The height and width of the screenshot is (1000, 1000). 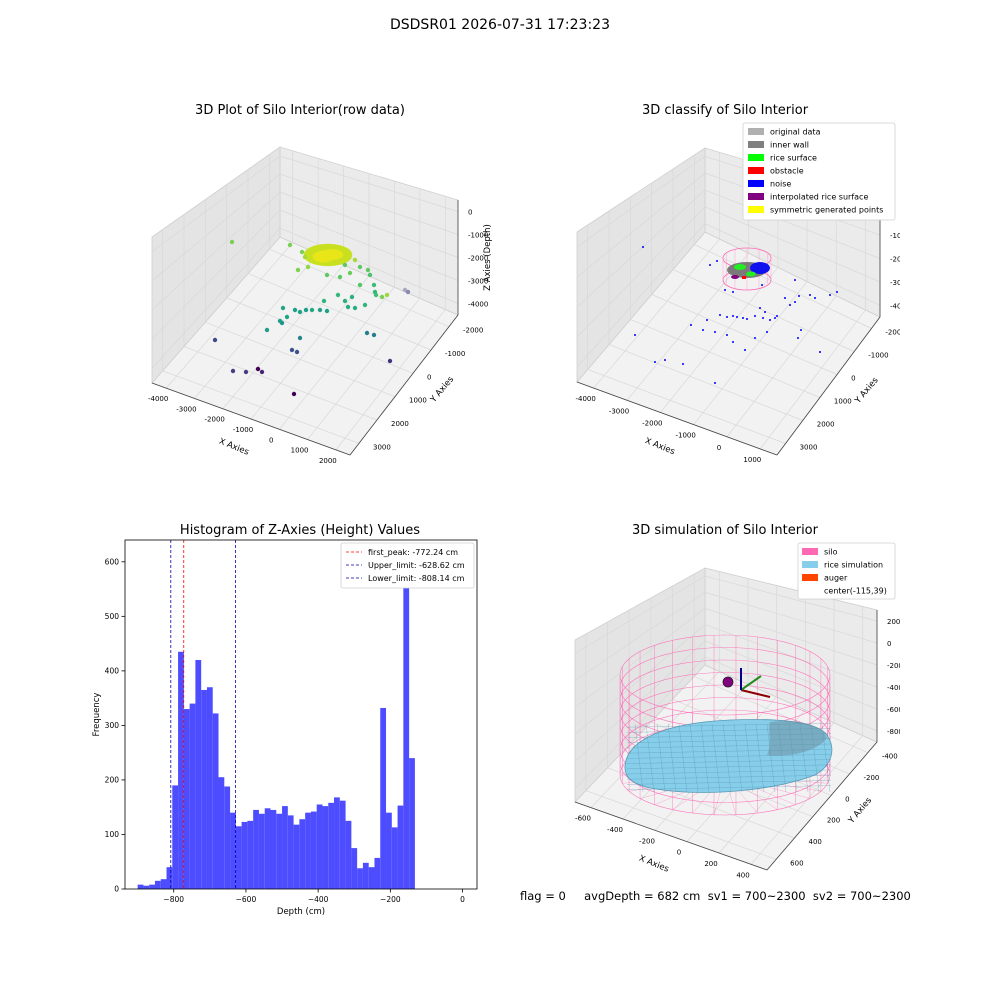 What do you see at coordinates (478, 259) in the screenshot?
I see `plot1-z-tick-label: -2000` at bounding box center [478, 259].